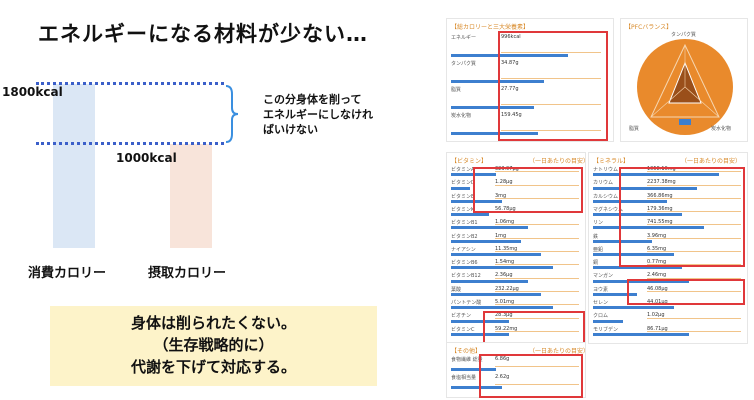 Image resolution: width=754 pixels, height=400 pixels. I want to click on pfc-marker, so click(685, 122).